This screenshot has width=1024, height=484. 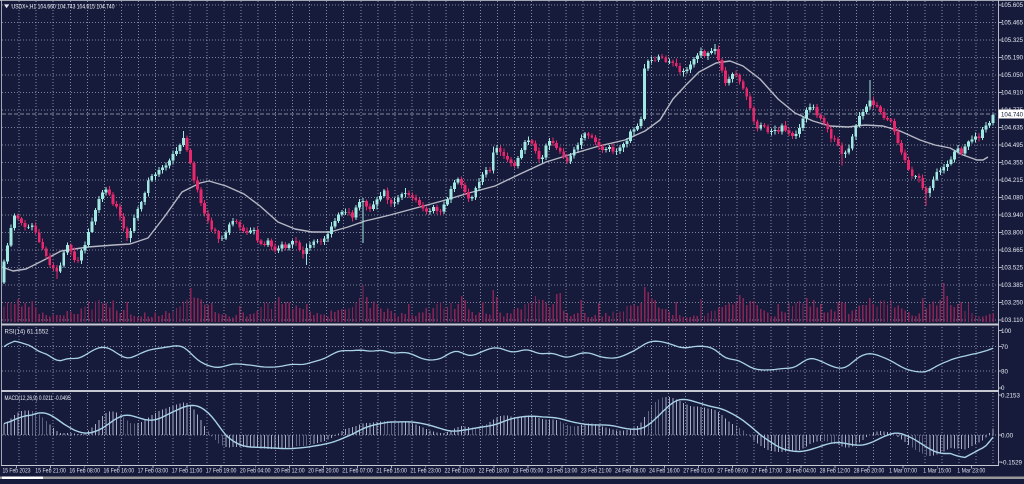 I want to click on svg-text: 16 Feb 16:00, so click(x=119, y=472).